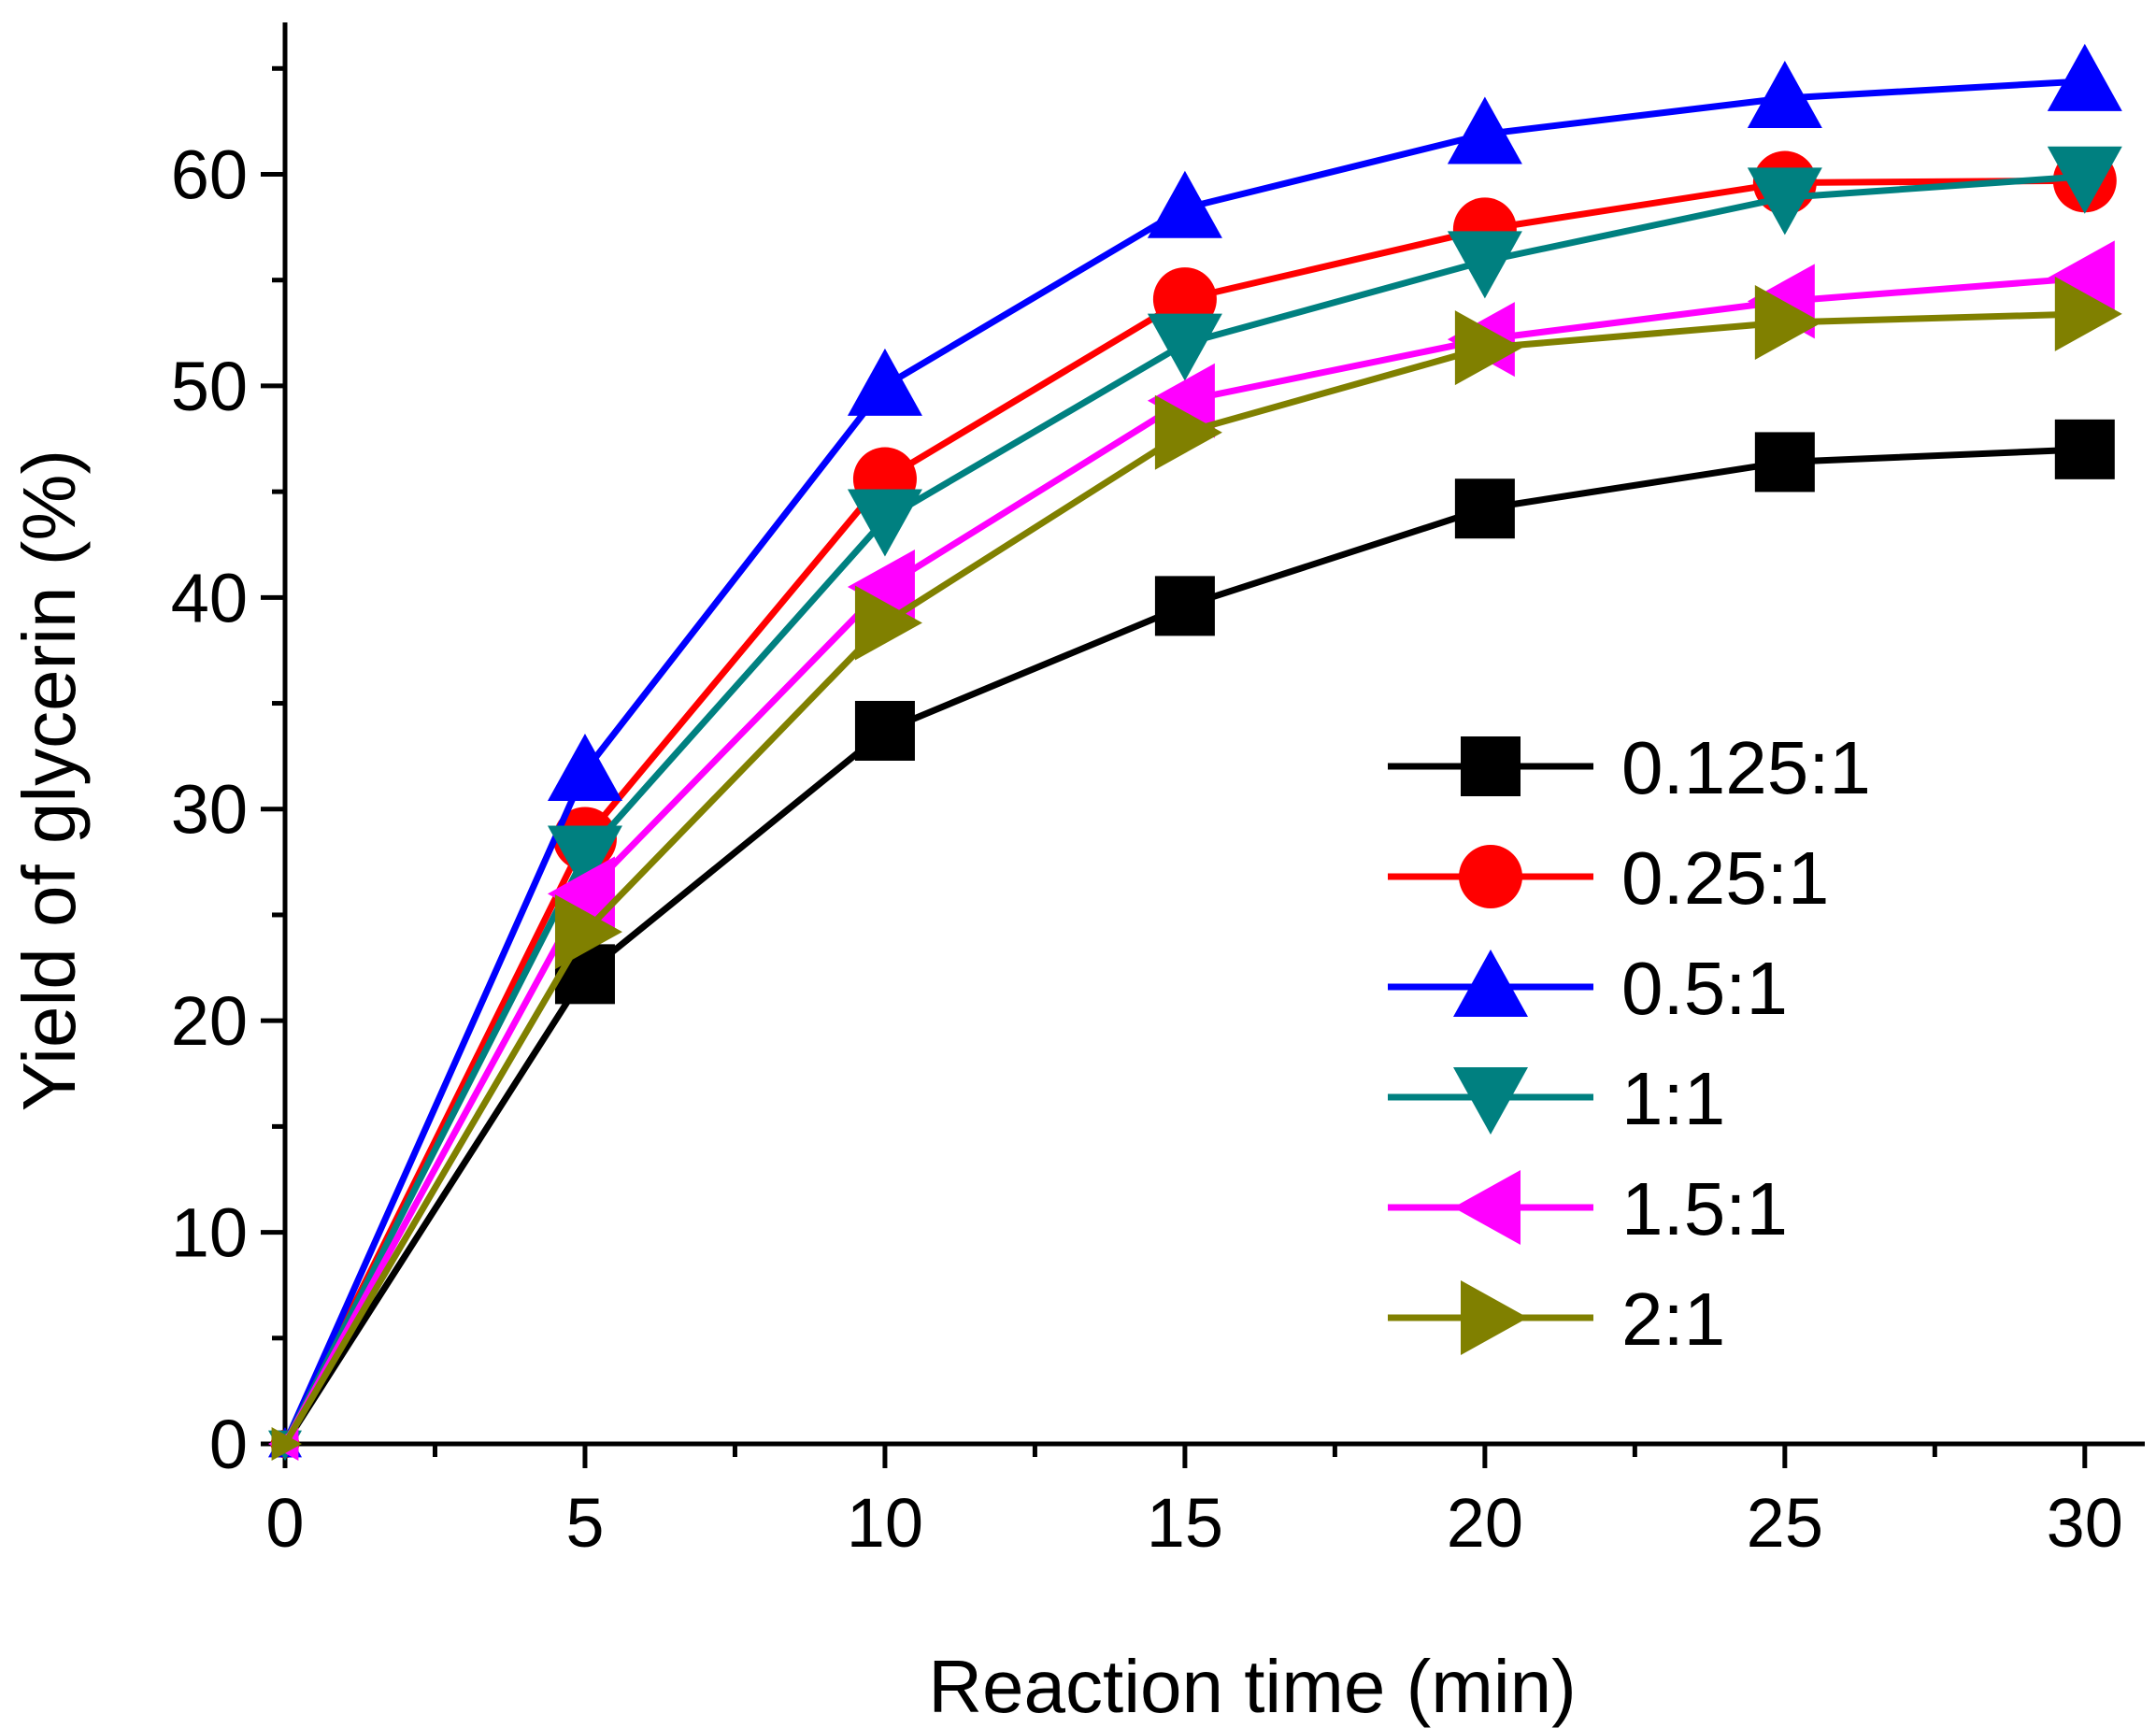 The image size is (2156, 1728). What do you see at coordinates (49, 781) in the screenshot?
I see `y-axis-title: Yield of glycerin (%)` at bounding box center [49, 781].